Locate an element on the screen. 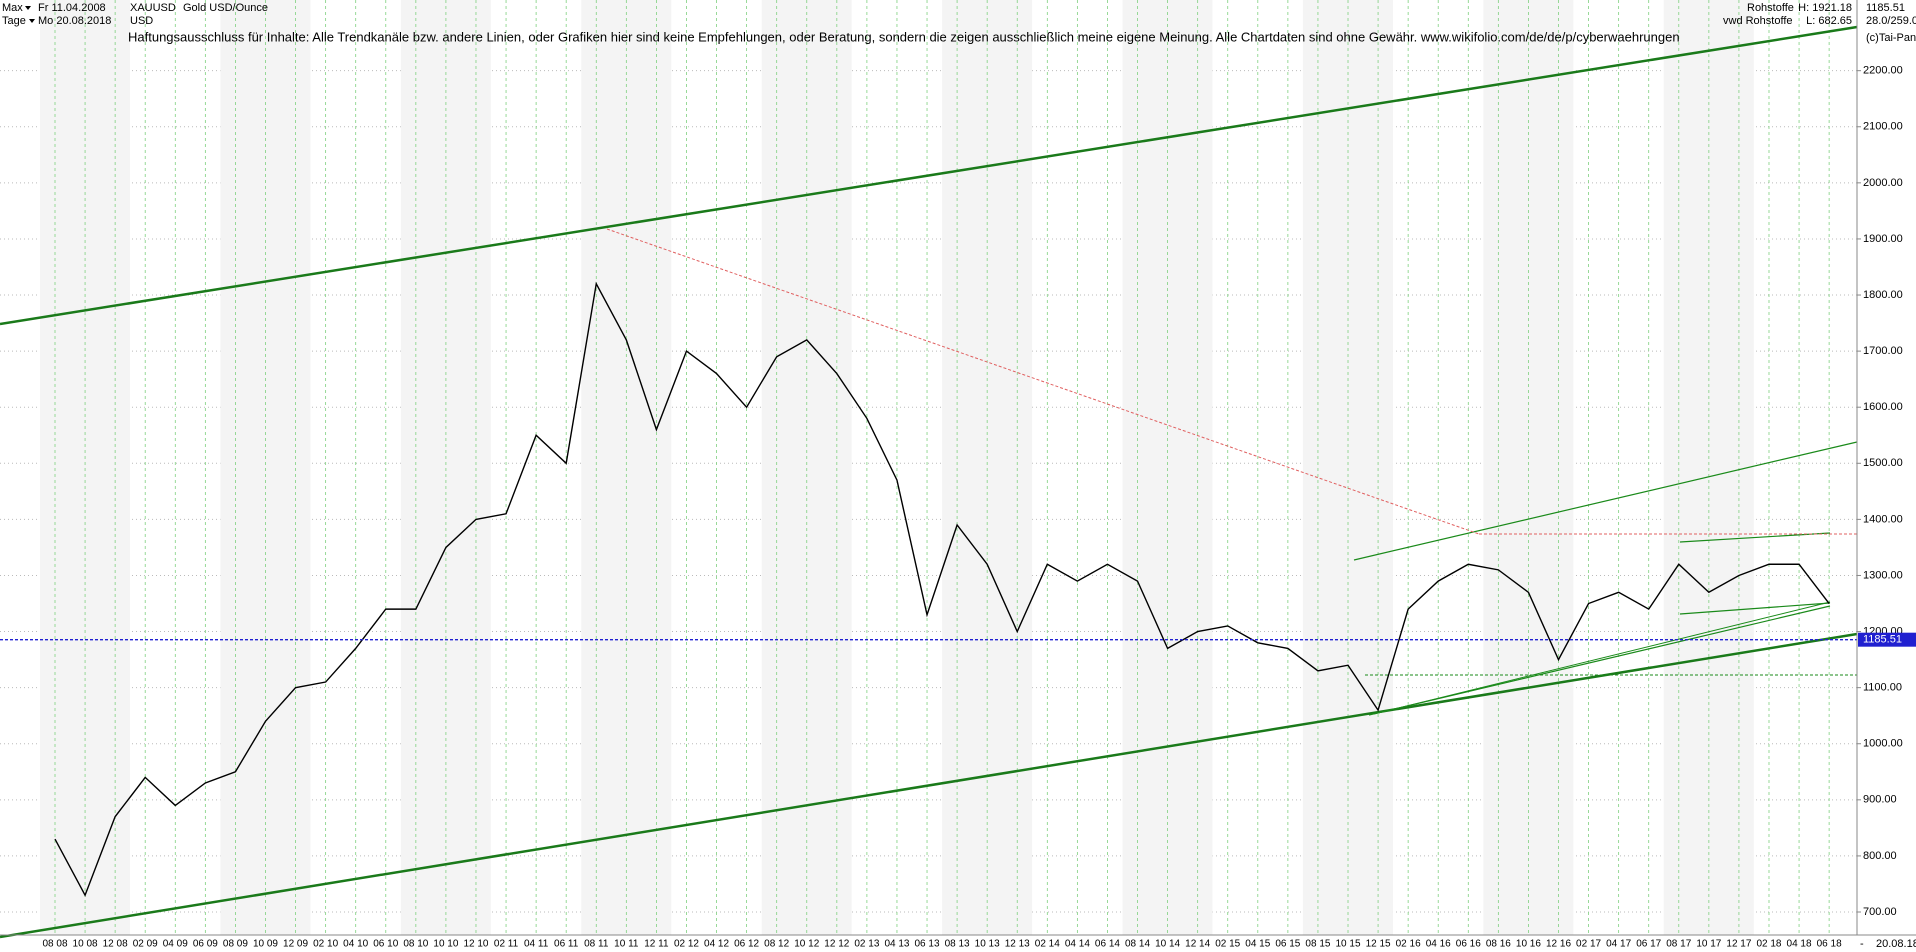  x-tick-label: 08 13 is located at coordinates (957, 944).